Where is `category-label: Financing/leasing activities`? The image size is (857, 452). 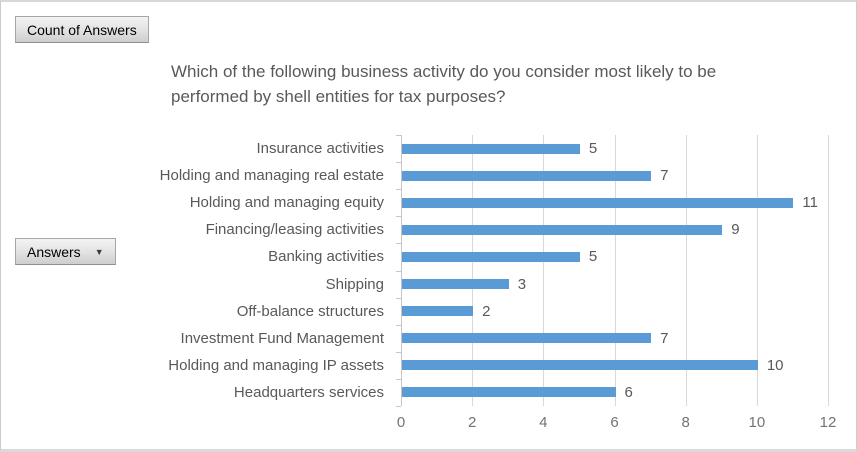 category-label: Financing/leasing activities is located at coordinates (294, 230).